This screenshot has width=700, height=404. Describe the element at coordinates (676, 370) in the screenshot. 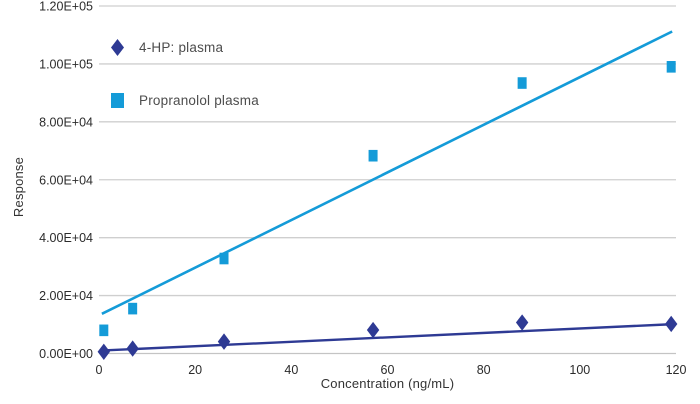

I see `x-tick-label: 120` at that location.